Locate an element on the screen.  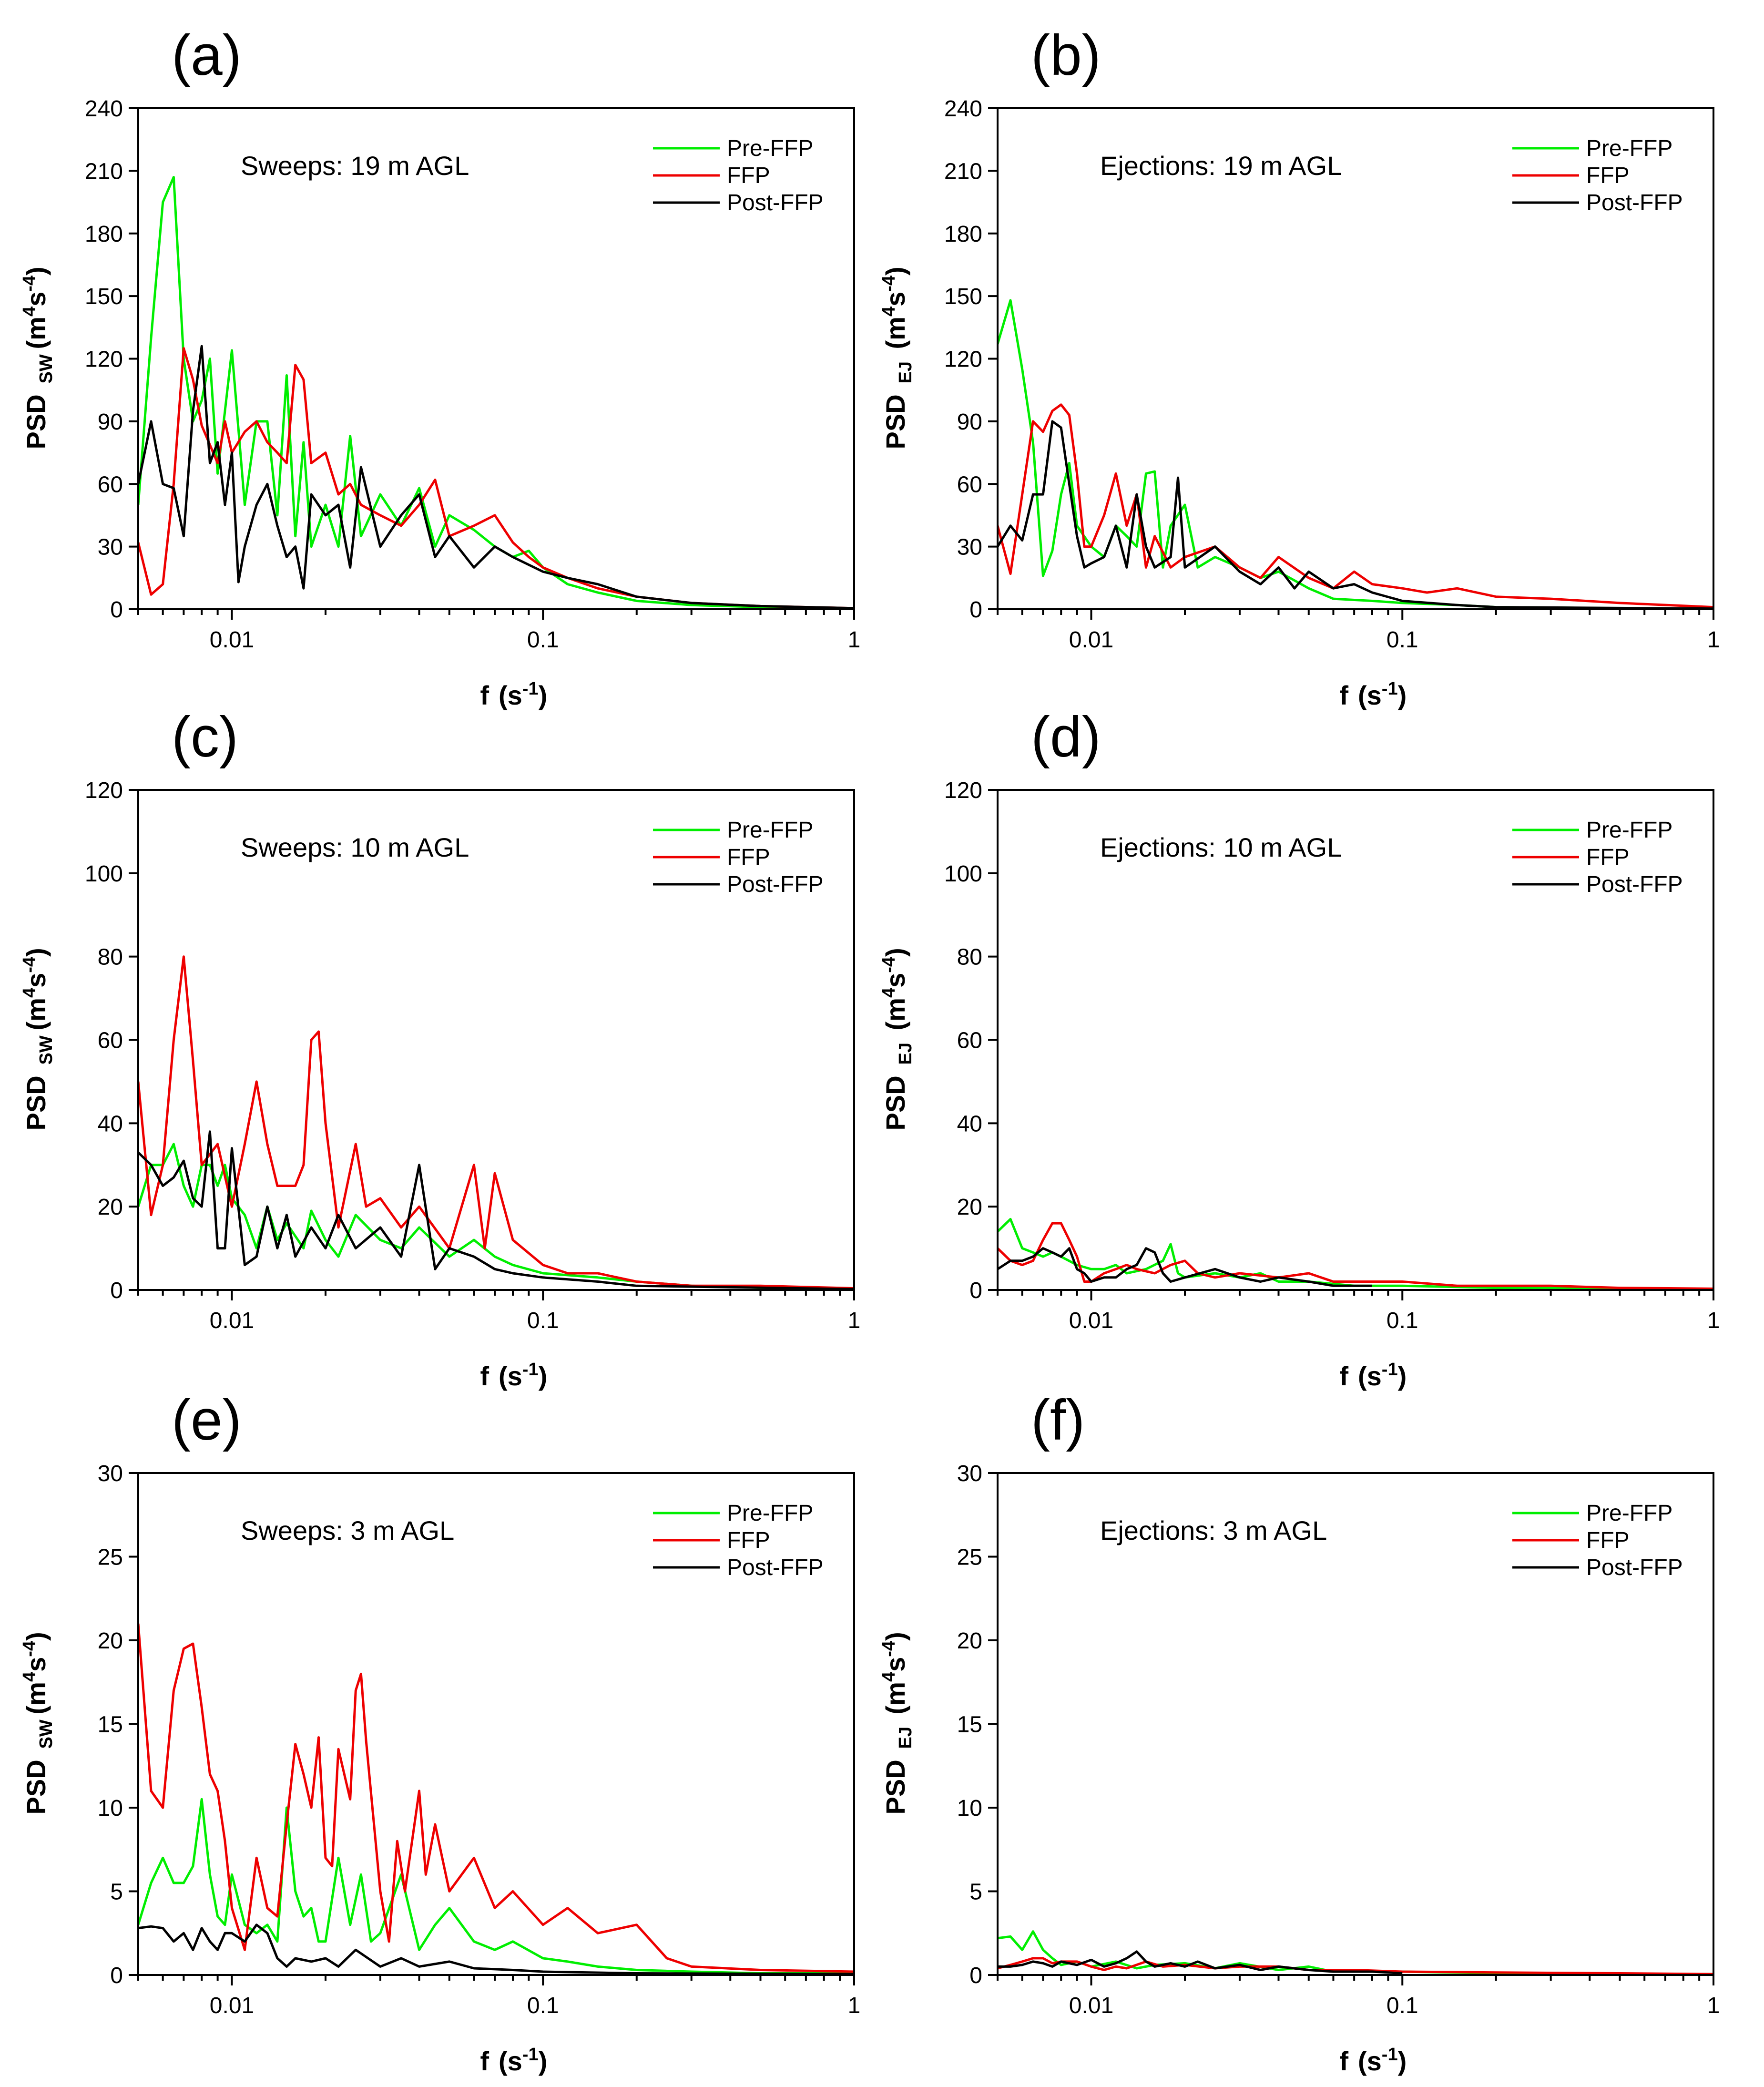
inner-title: Ejections: 10 m AGL is located at coordinates (1221, 847).